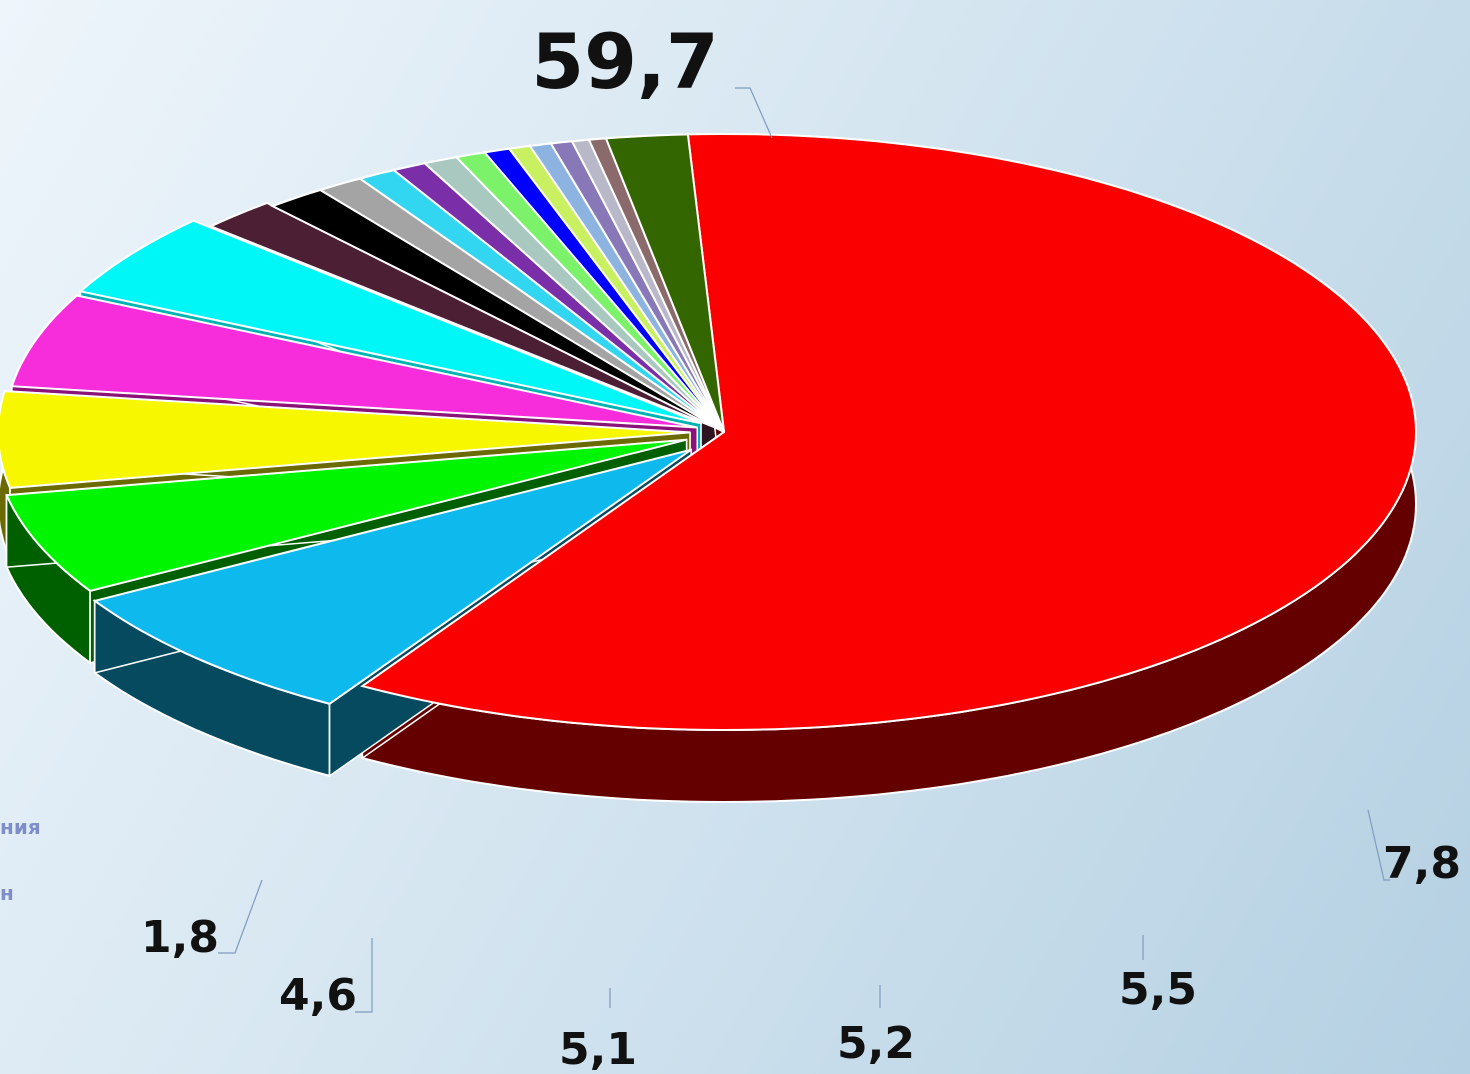 The width and height of the screenshot is (1470, 1074). Describe the element at coordinates (598, 1049) in the screenshot. I see `data-label-4: 5,1` at that location.